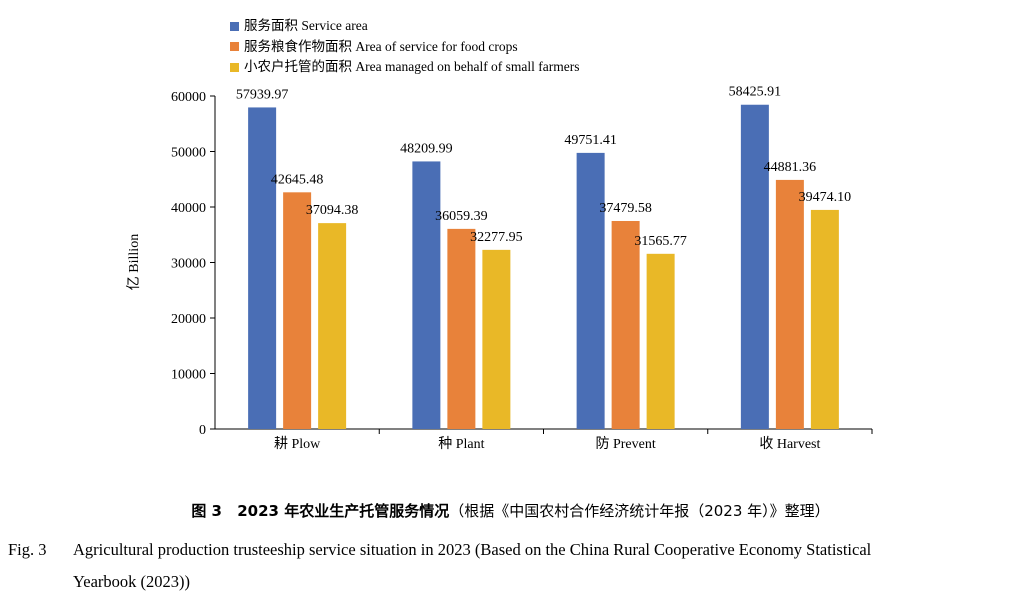 The image size is (1021, 598). I want to click on y-axis-label: 亿 Billion, so click(134, 262).